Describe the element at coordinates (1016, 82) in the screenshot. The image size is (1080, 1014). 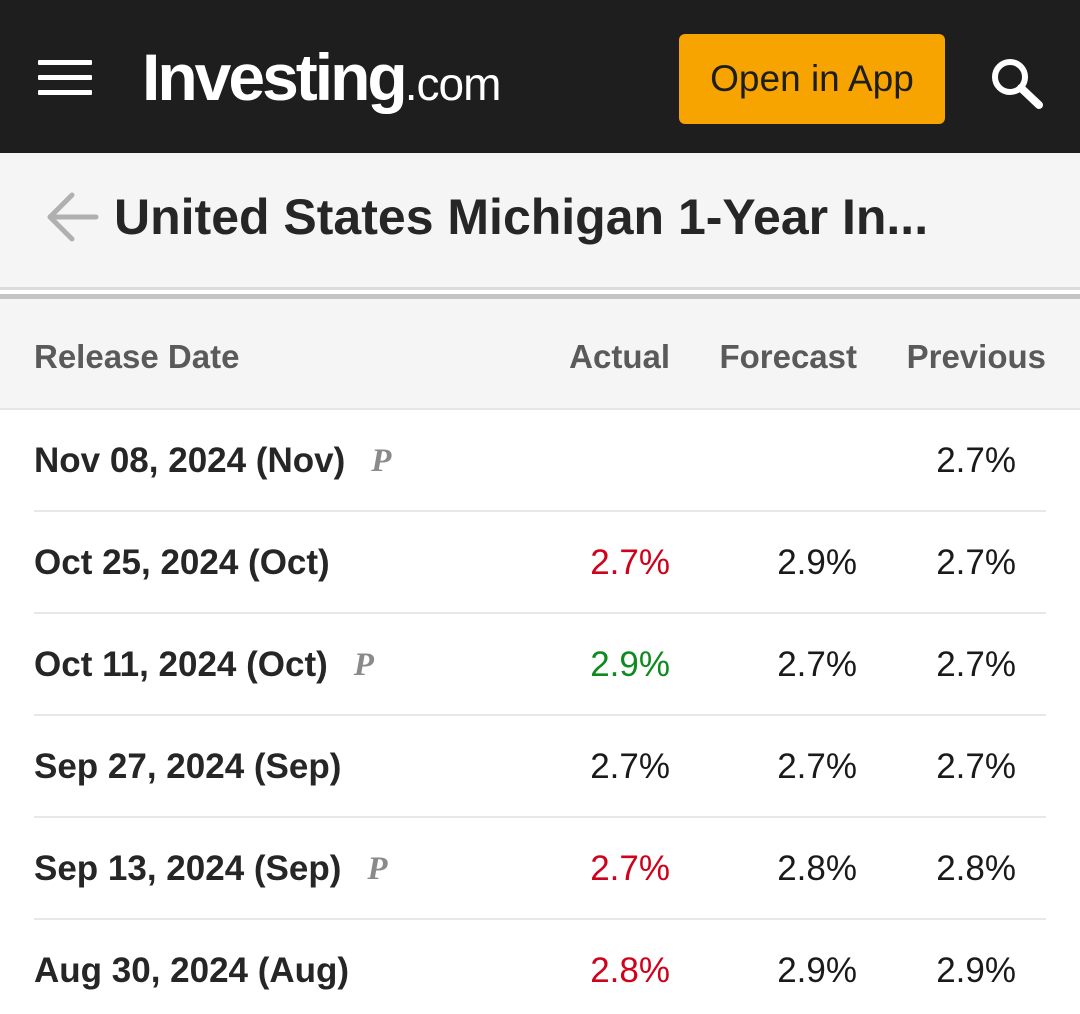
I see `search-icon` at that location.